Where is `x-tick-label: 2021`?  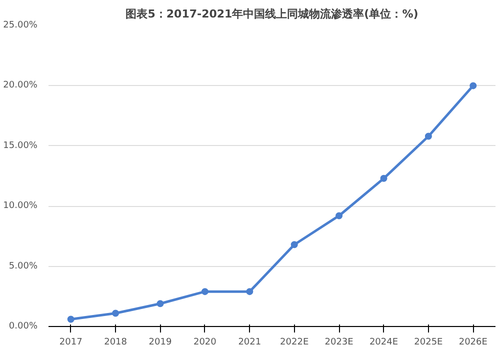 x-tick-label: 2021 is located at coordinates (250, 343).